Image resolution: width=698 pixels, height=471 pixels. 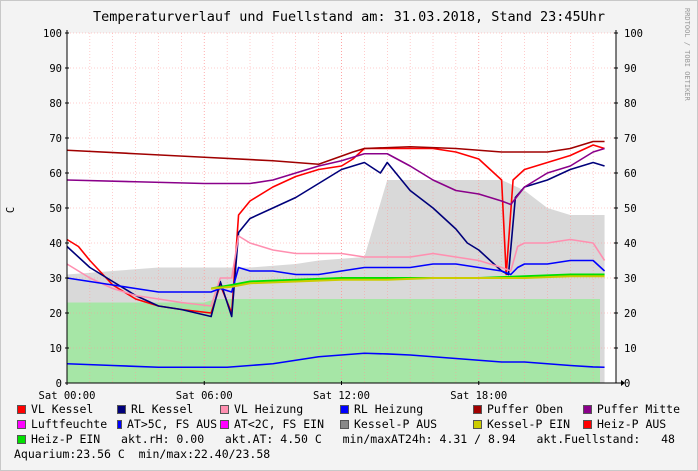 What do you see at coordinates (630, 139) in the screenshot?
I see `y-tick-label-right: 70` at bounding box center [630, 139].